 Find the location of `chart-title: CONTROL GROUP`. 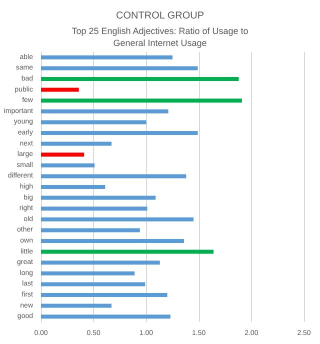

chart-title: CONTROL GROUP is located at coordinates (160, 16).